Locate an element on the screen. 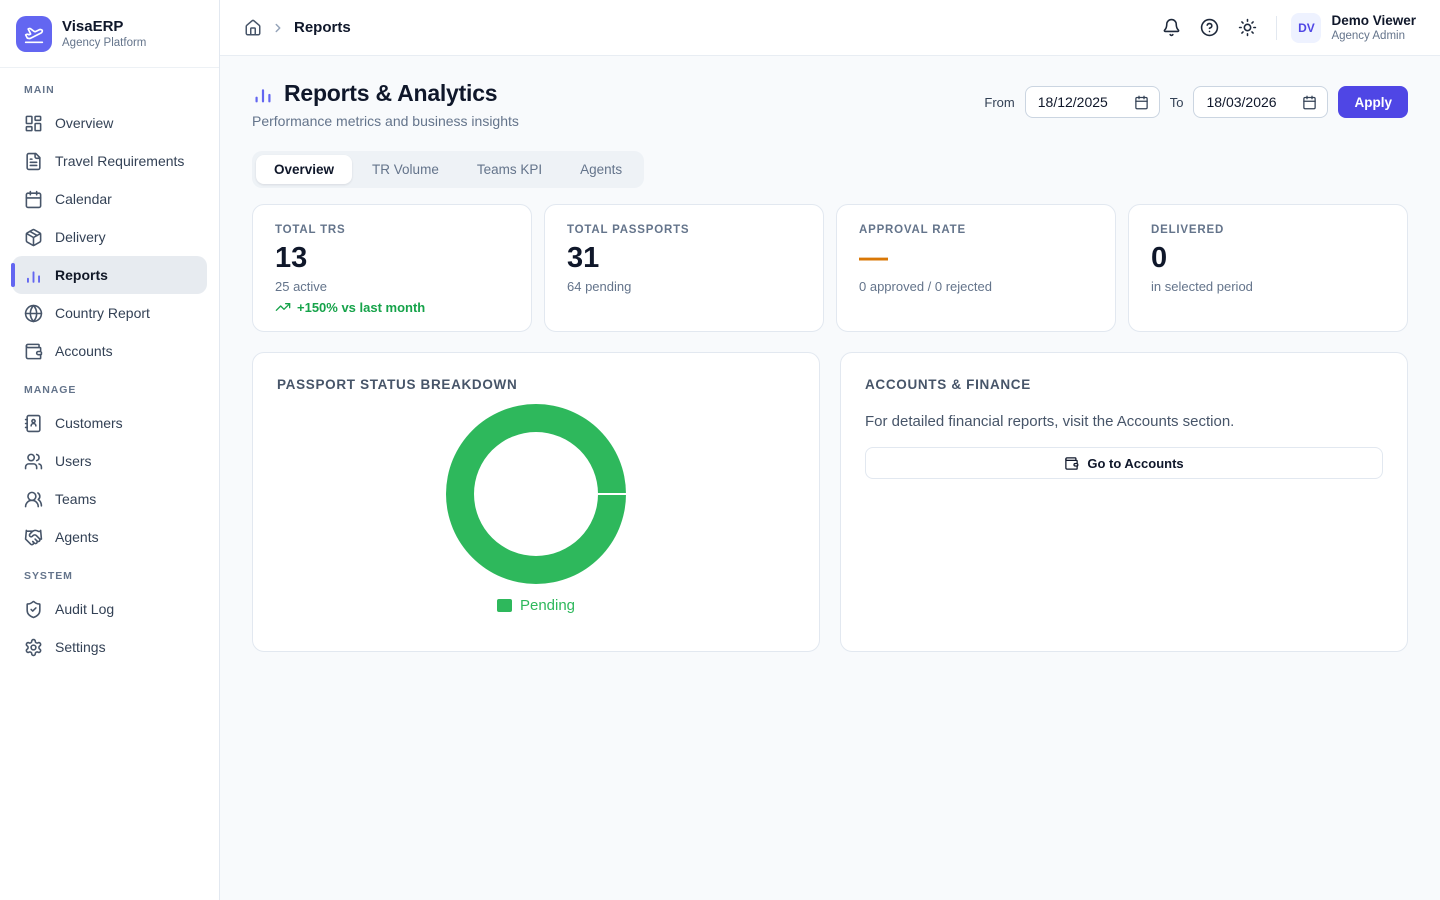  handshake-icon is located at coordinates (33, 537).